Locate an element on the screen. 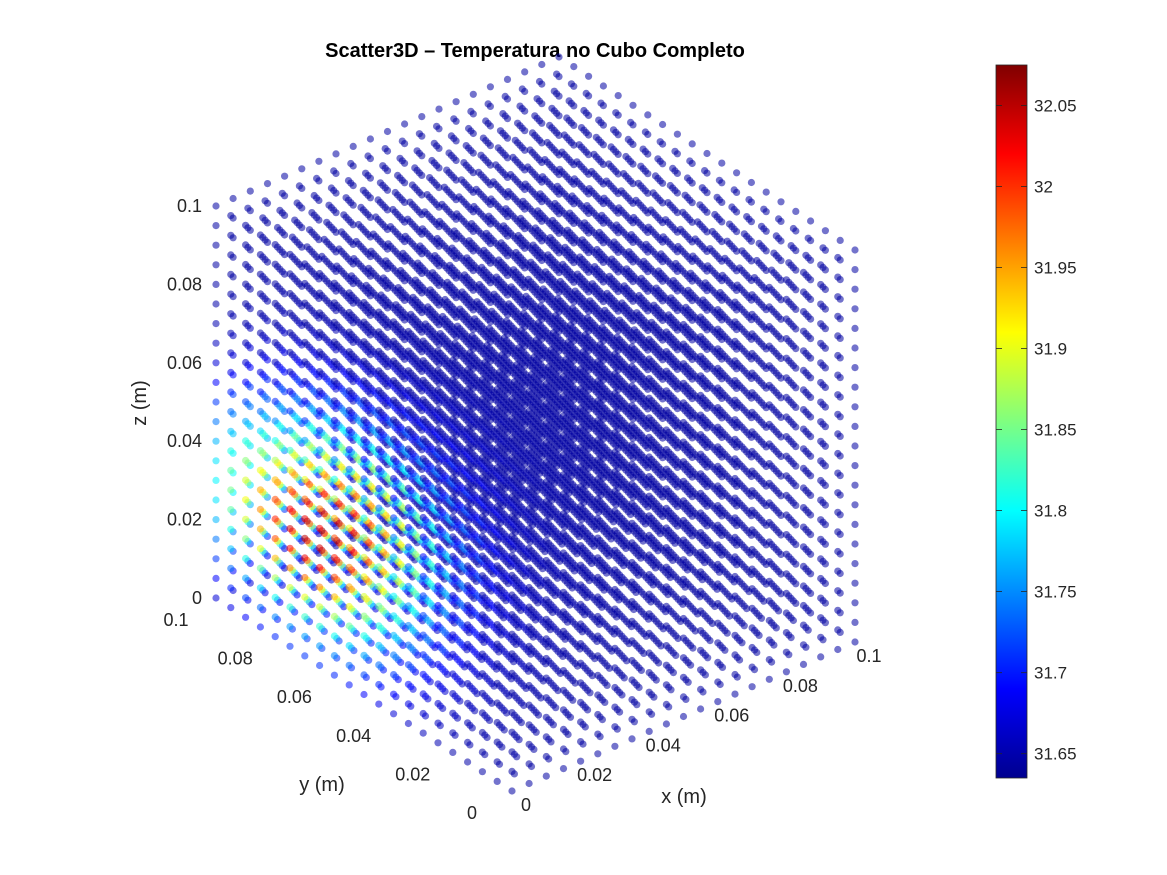  chart-title: Scatter3D – Temperatura no Cubo Completo is located at coordinates (535, 51).